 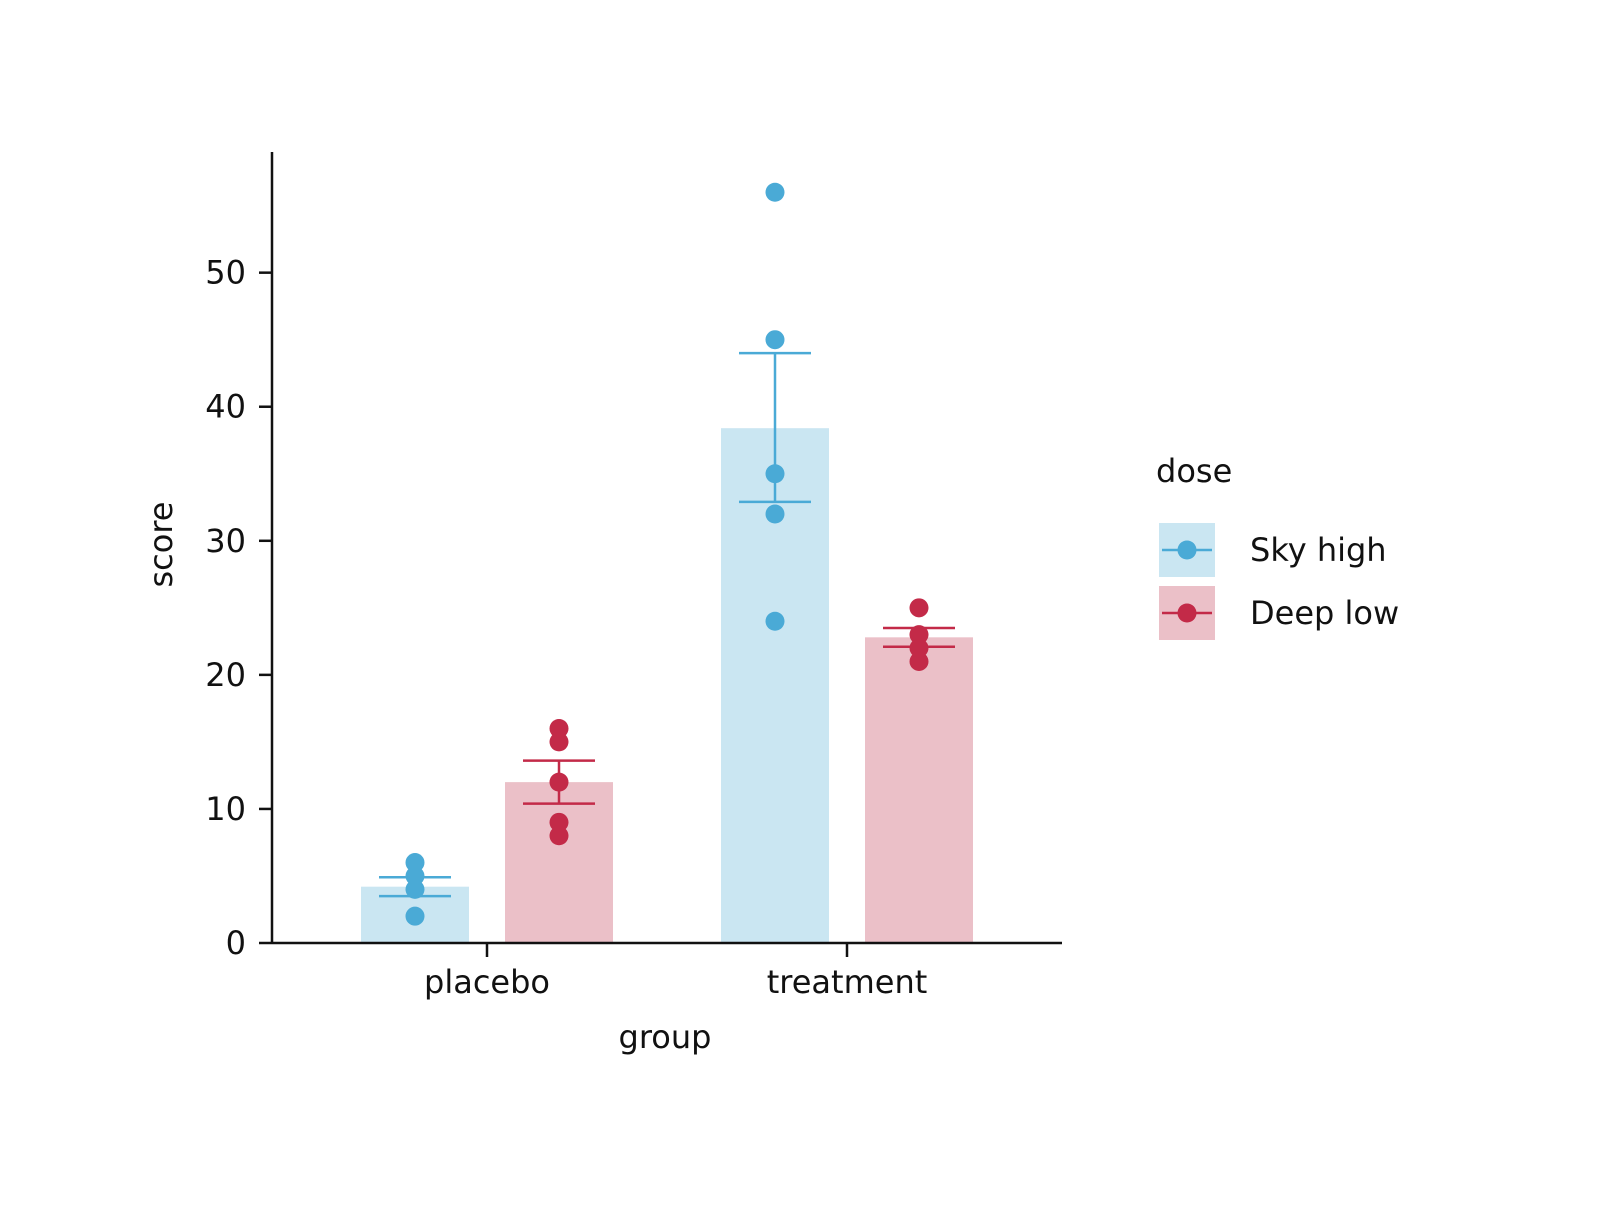 I want to click on x-ticks: placebo treatment, so click(x=675, y=972).